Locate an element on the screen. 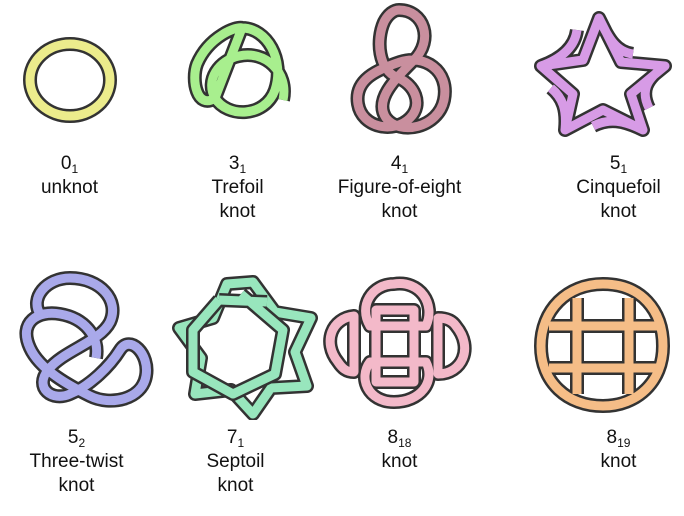  knot-cell-8-19: 819 knot is located at coordinates (598, 372).